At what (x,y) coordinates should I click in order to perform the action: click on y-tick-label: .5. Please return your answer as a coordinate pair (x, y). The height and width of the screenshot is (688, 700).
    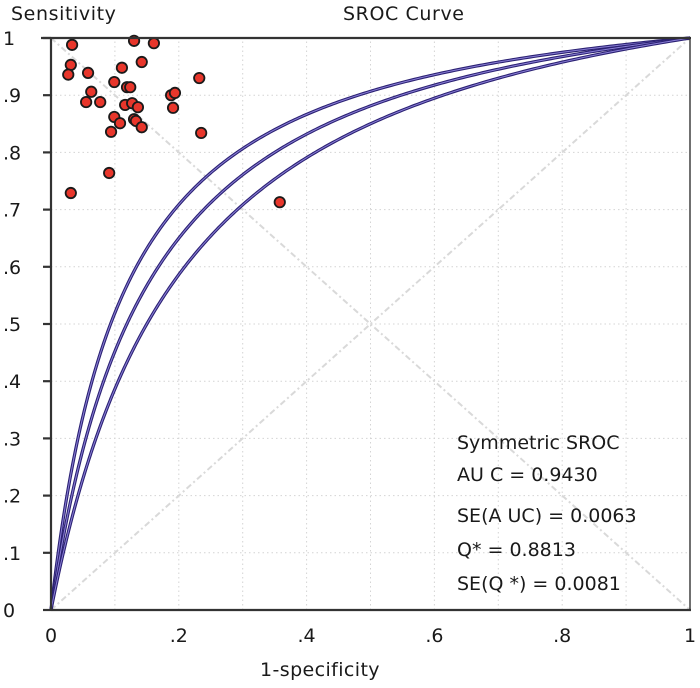
    Looking at the image, I should click on (12, 325).